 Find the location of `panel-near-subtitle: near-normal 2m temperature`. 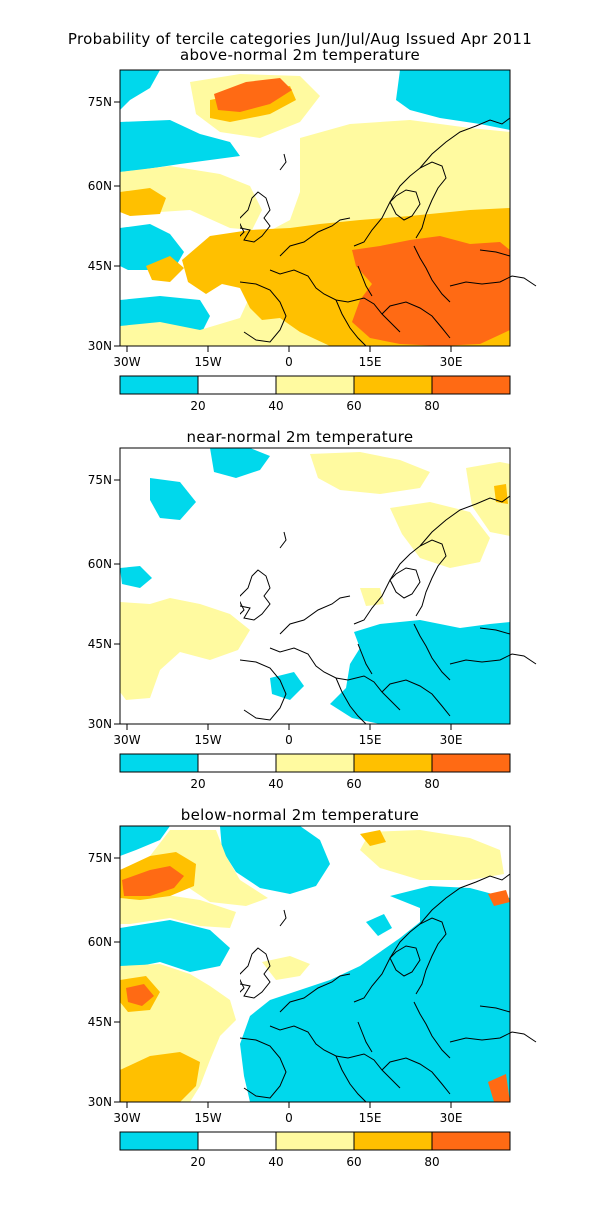

panel-near-subtitle: near-normal 2m temperature is located at coordinates (300, 437).